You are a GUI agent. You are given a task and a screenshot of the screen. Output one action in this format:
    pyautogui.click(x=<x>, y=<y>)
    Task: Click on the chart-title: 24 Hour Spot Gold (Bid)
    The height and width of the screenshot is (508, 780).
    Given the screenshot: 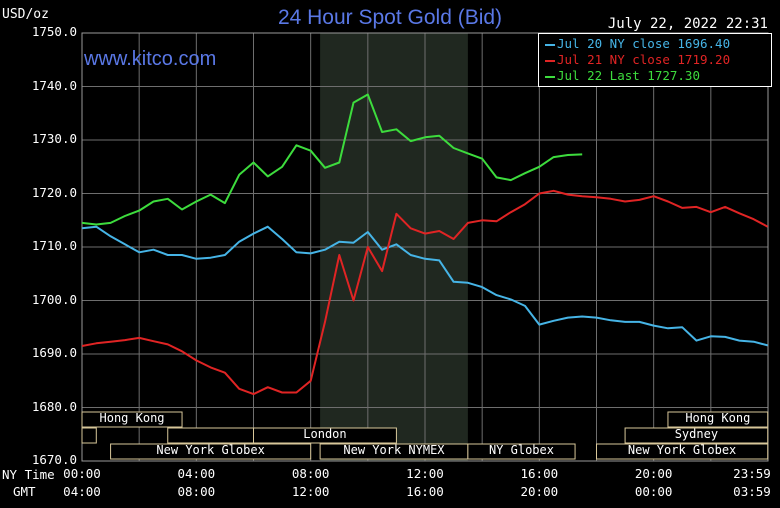 What is the action you would take?
    pyautogui.click(x=390, y=17)
    